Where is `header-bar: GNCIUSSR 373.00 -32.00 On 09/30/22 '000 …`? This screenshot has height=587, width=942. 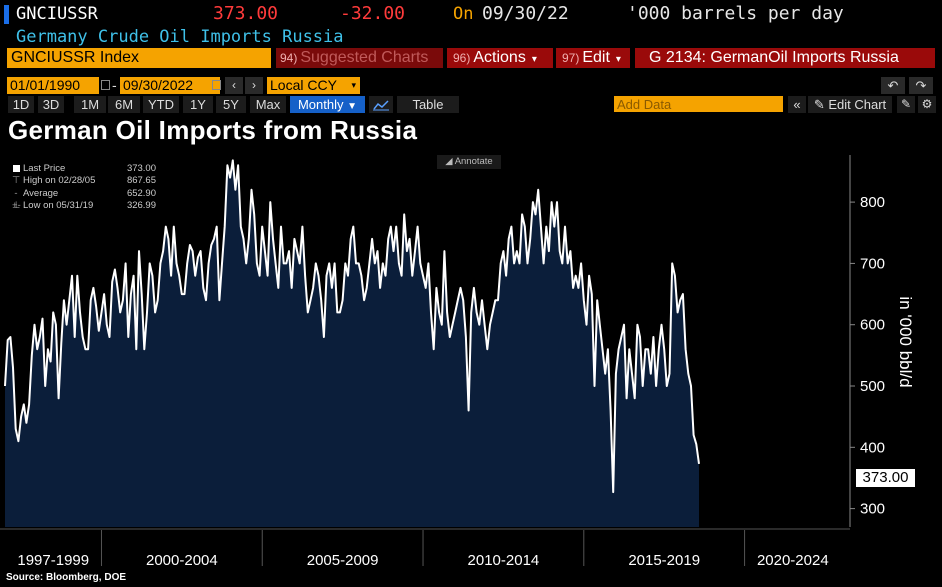 header-bar: GNCIUSSR 373.00 -32.00 On 09/30/22 '000 … is located at coordinates (471, 14).